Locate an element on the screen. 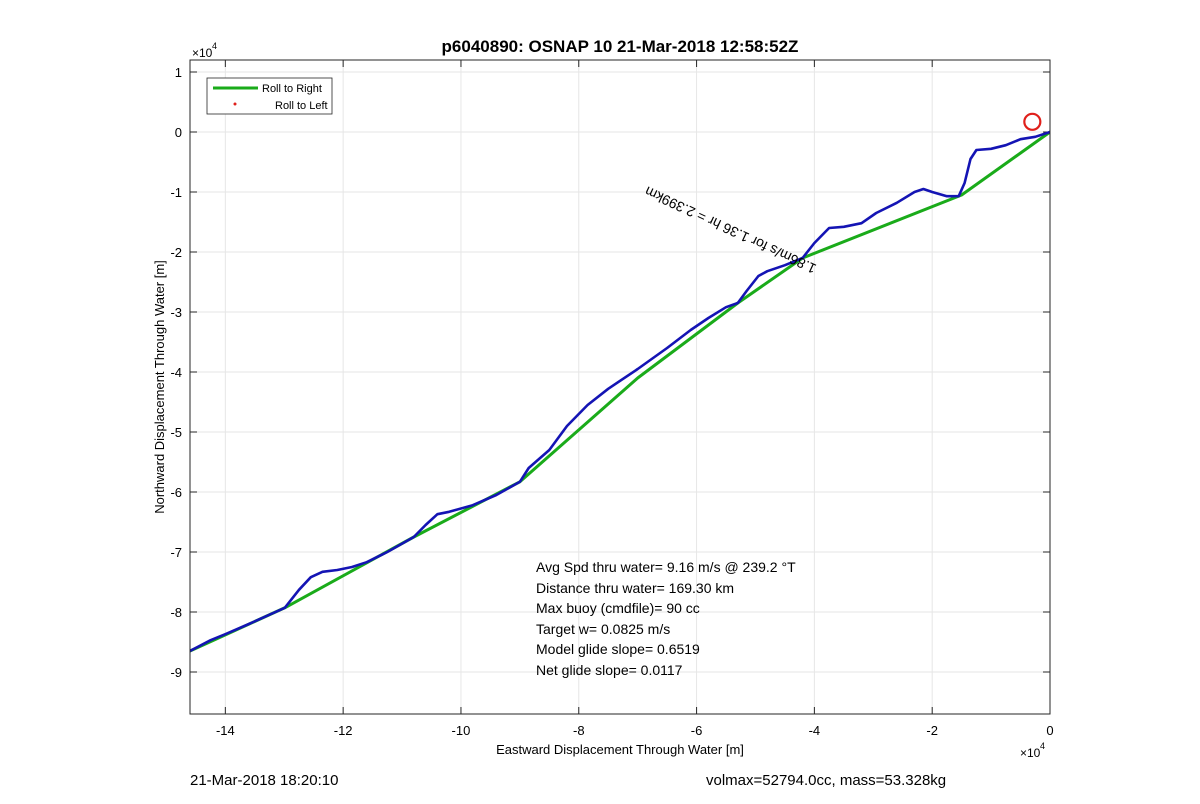 The width and height of the screenshot is (1200, 804). chart-title: p6040890: OSNAP 10 21-Mar-2018 12:58:52Z is located at coordinates (620, 46).